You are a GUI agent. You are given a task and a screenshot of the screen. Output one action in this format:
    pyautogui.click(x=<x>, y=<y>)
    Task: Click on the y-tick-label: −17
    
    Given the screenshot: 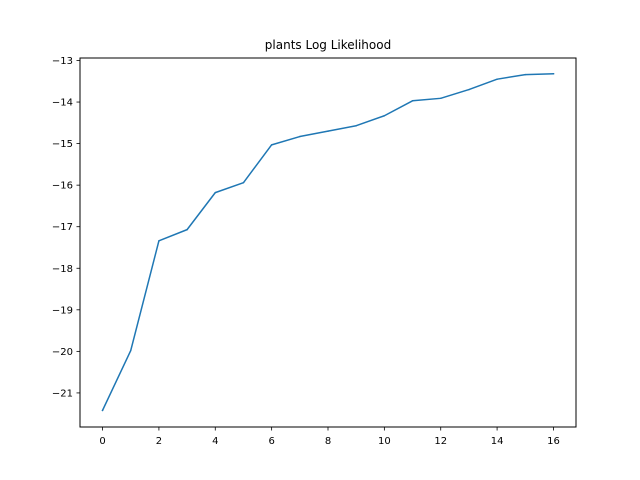 What is the action you would take?
    pyautogui.click(x=62, y=227)
    